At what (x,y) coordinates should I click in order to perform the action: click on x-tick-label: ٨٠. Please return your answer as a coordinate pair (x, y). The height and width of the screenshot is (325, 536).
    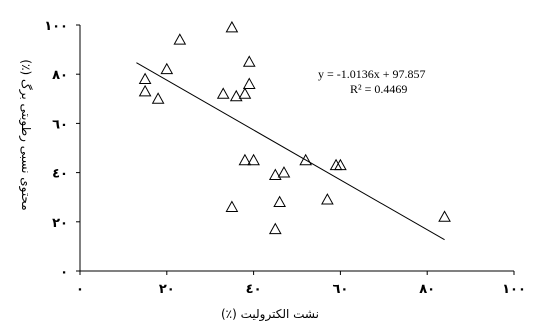
    Looking at the image, I should click on (427, 289).